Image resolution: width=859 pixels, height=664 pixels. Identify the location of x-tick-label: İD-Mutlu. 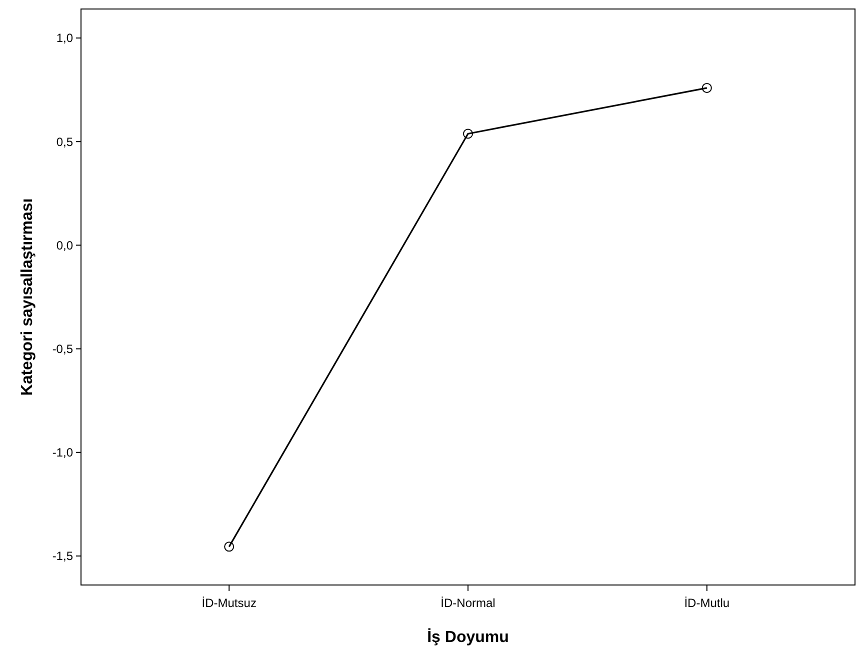
(707, 603).